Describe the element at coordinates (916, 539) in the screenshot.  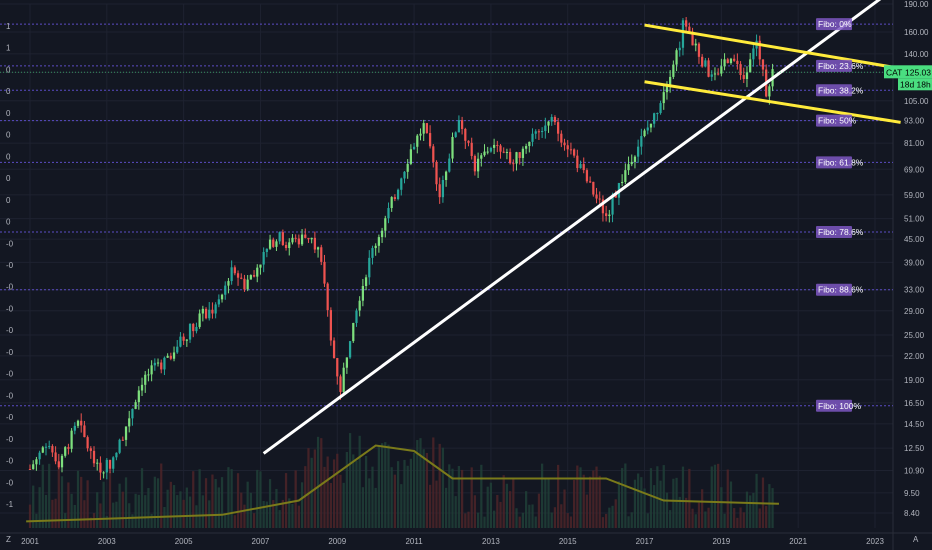
I see `auto-scale-icon: A` at that location.